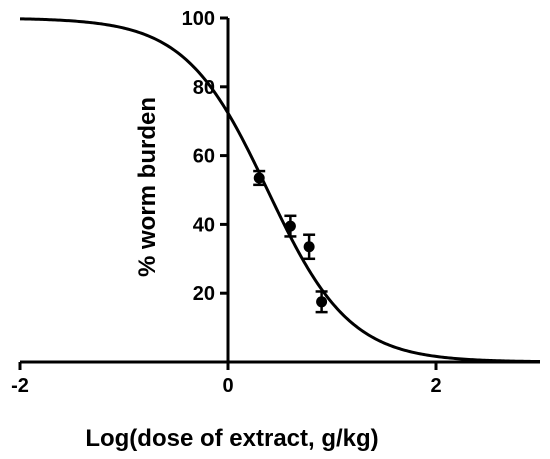 The height and width of the screenshot is (459, 550). What do you see at coordinates (204, 88) in the screenshot?
I see `y-tick-label: 80` at bounding box center [204, 88].